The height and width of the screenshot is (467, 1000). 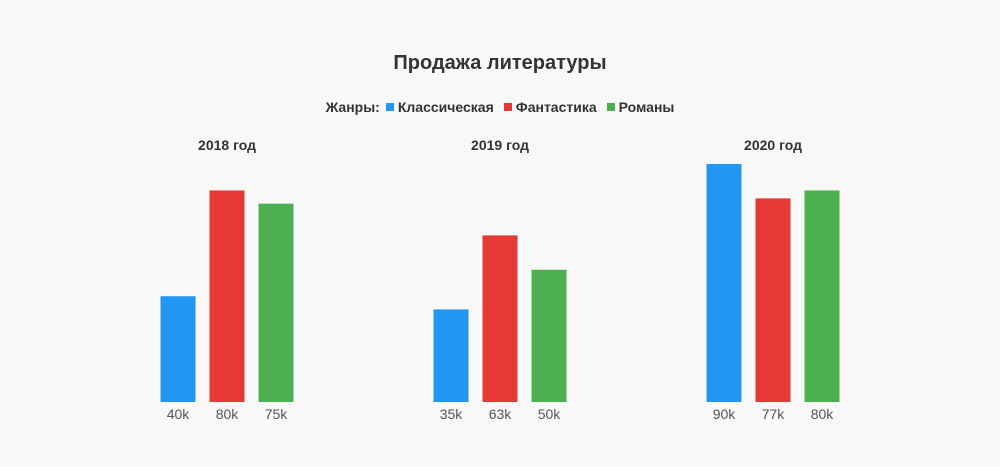 I want to click on panel-title-0: 2018 год, so click(x=227, y=145).